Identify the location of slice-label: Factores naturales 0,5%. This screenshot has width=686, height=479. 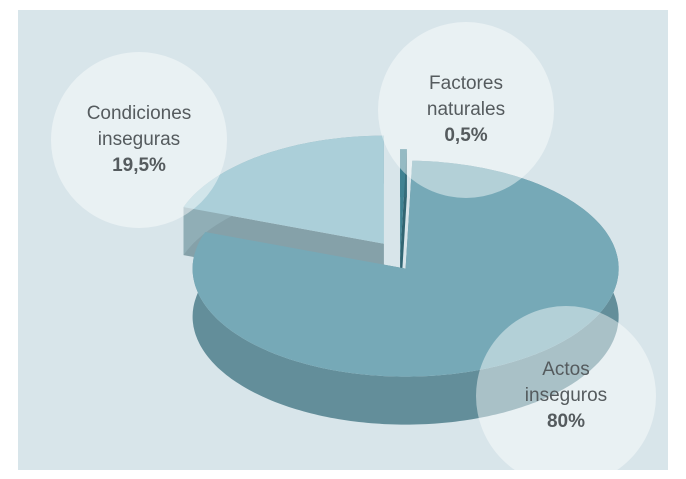
(466, 110).